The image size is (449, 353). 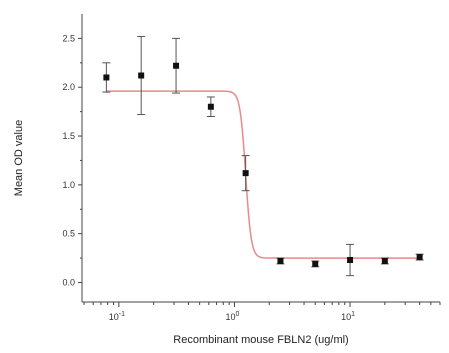 I want to click on x-tick-label: 10⁻¹, so click(x=117, y=316).